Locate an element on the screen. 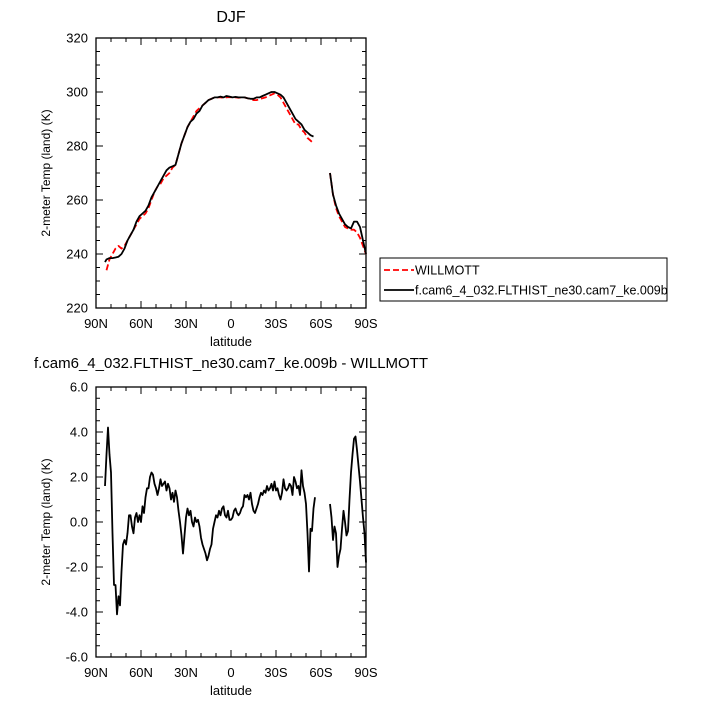  y-tick-label: 6.0 is located at coordinates (79, 387).